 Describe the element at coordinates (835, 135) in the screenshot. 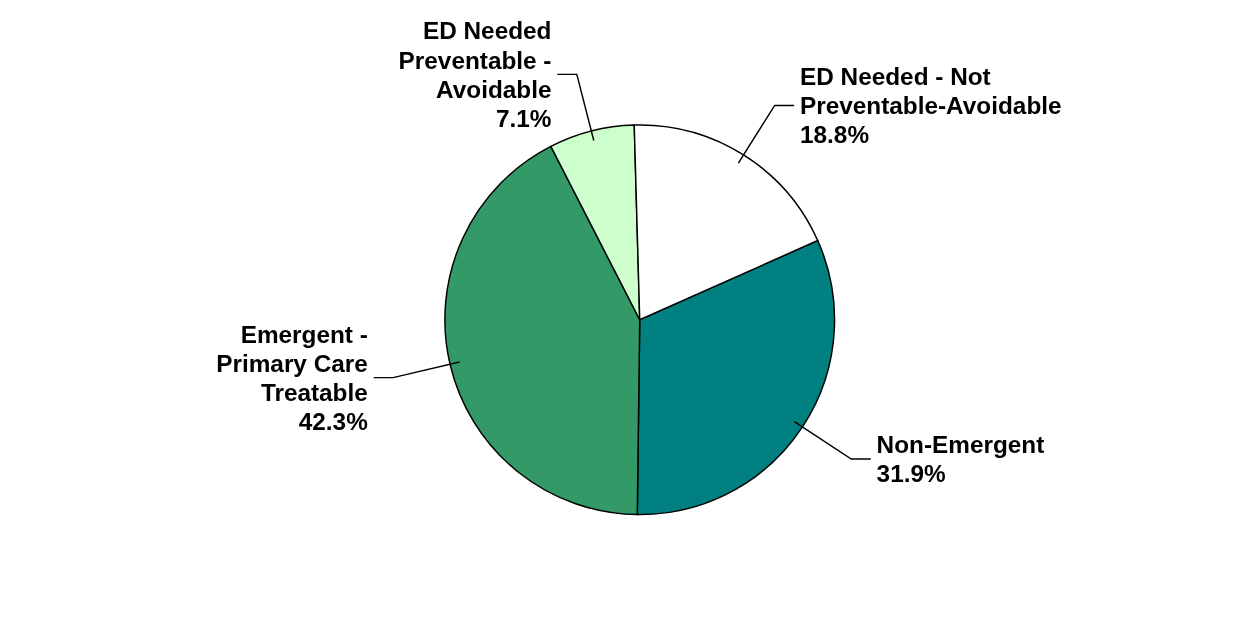

I see `data-label: 18.8%` at that location.